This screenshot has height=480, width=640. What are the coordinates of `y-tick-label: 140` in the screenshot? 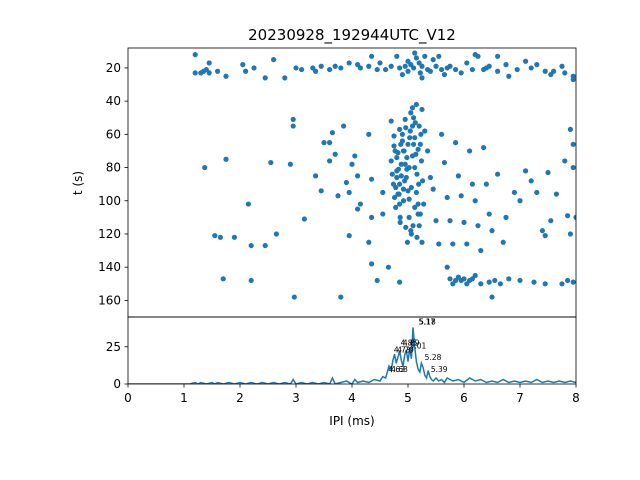 It's located at (109, 267).